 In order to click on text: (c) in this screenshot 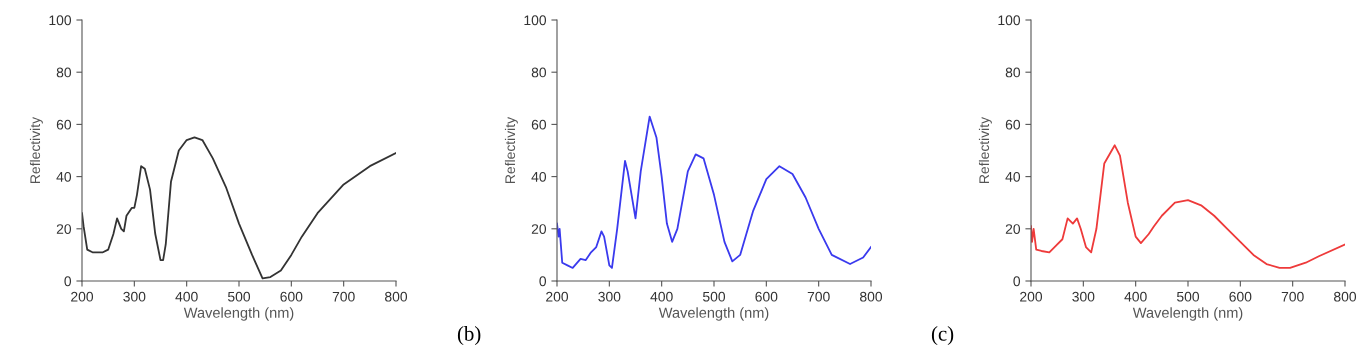, I will do `click(942, 335)`.